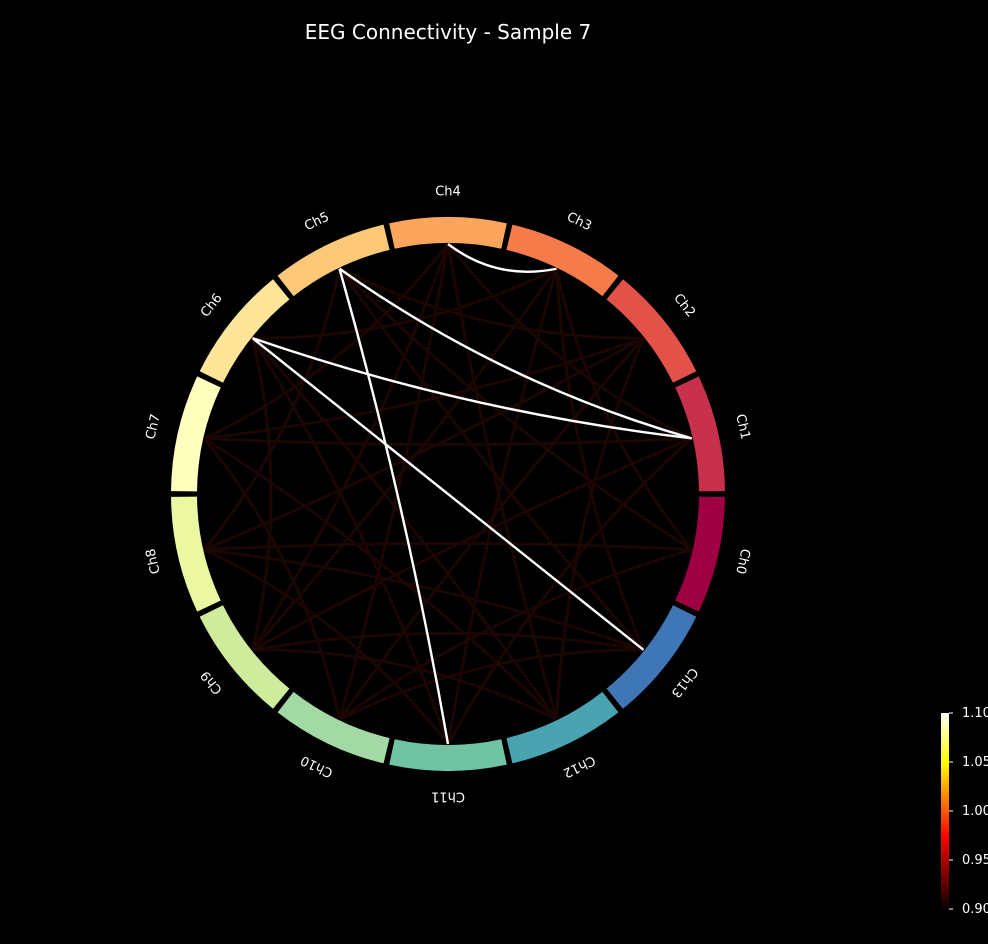  I want to click on node-label-ch10: Ch10, so click(316, 766).